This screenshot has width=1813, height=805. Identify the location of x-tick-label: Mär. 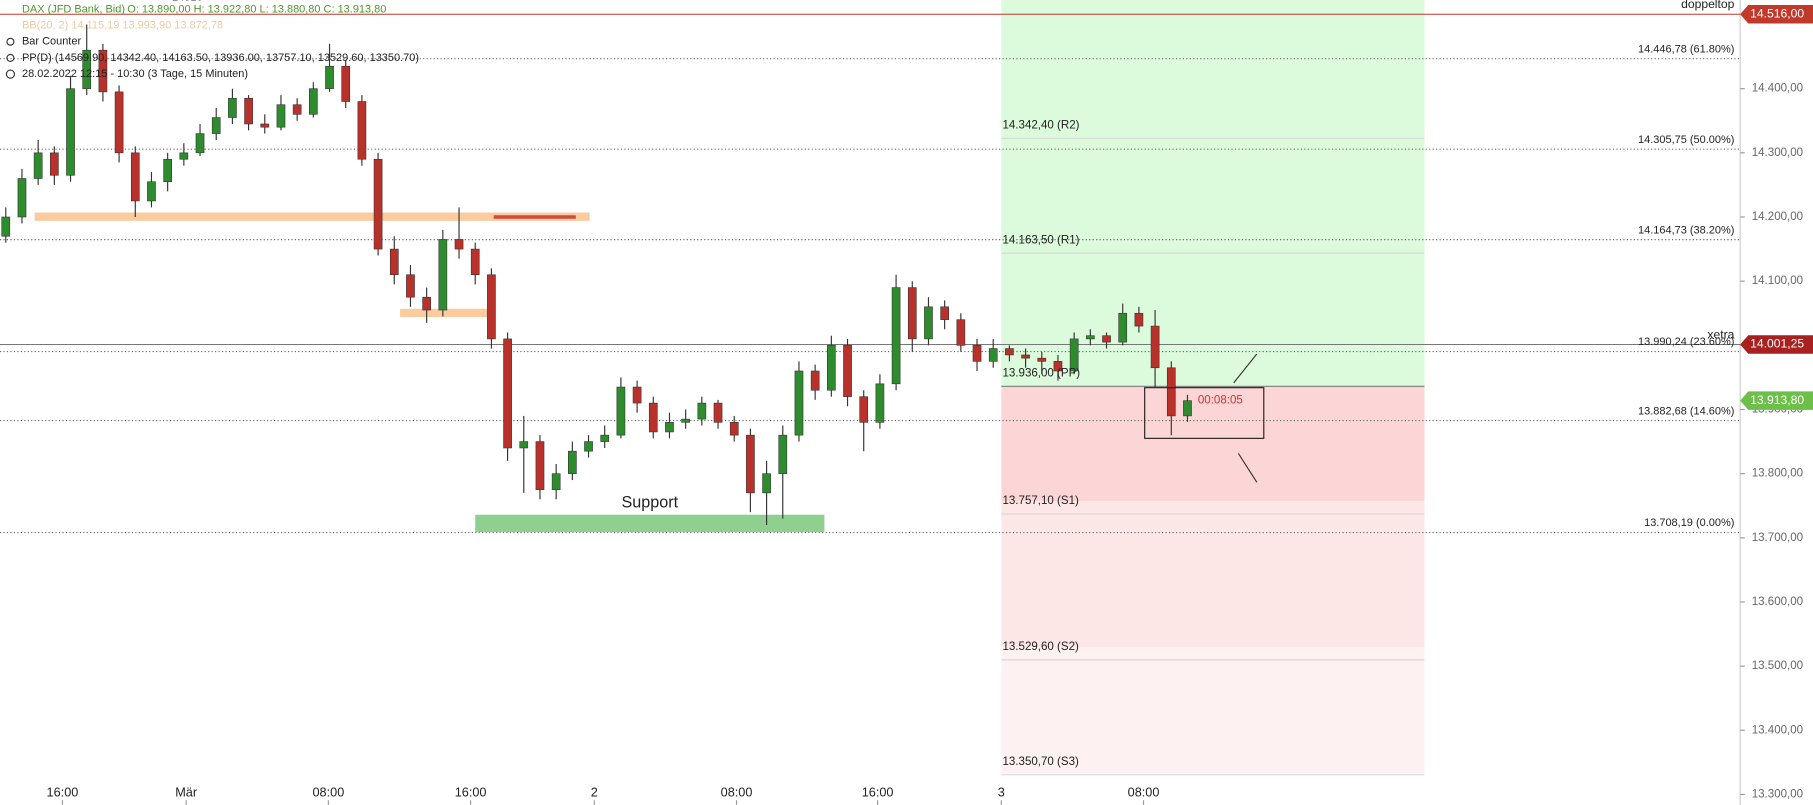
(186, 792).